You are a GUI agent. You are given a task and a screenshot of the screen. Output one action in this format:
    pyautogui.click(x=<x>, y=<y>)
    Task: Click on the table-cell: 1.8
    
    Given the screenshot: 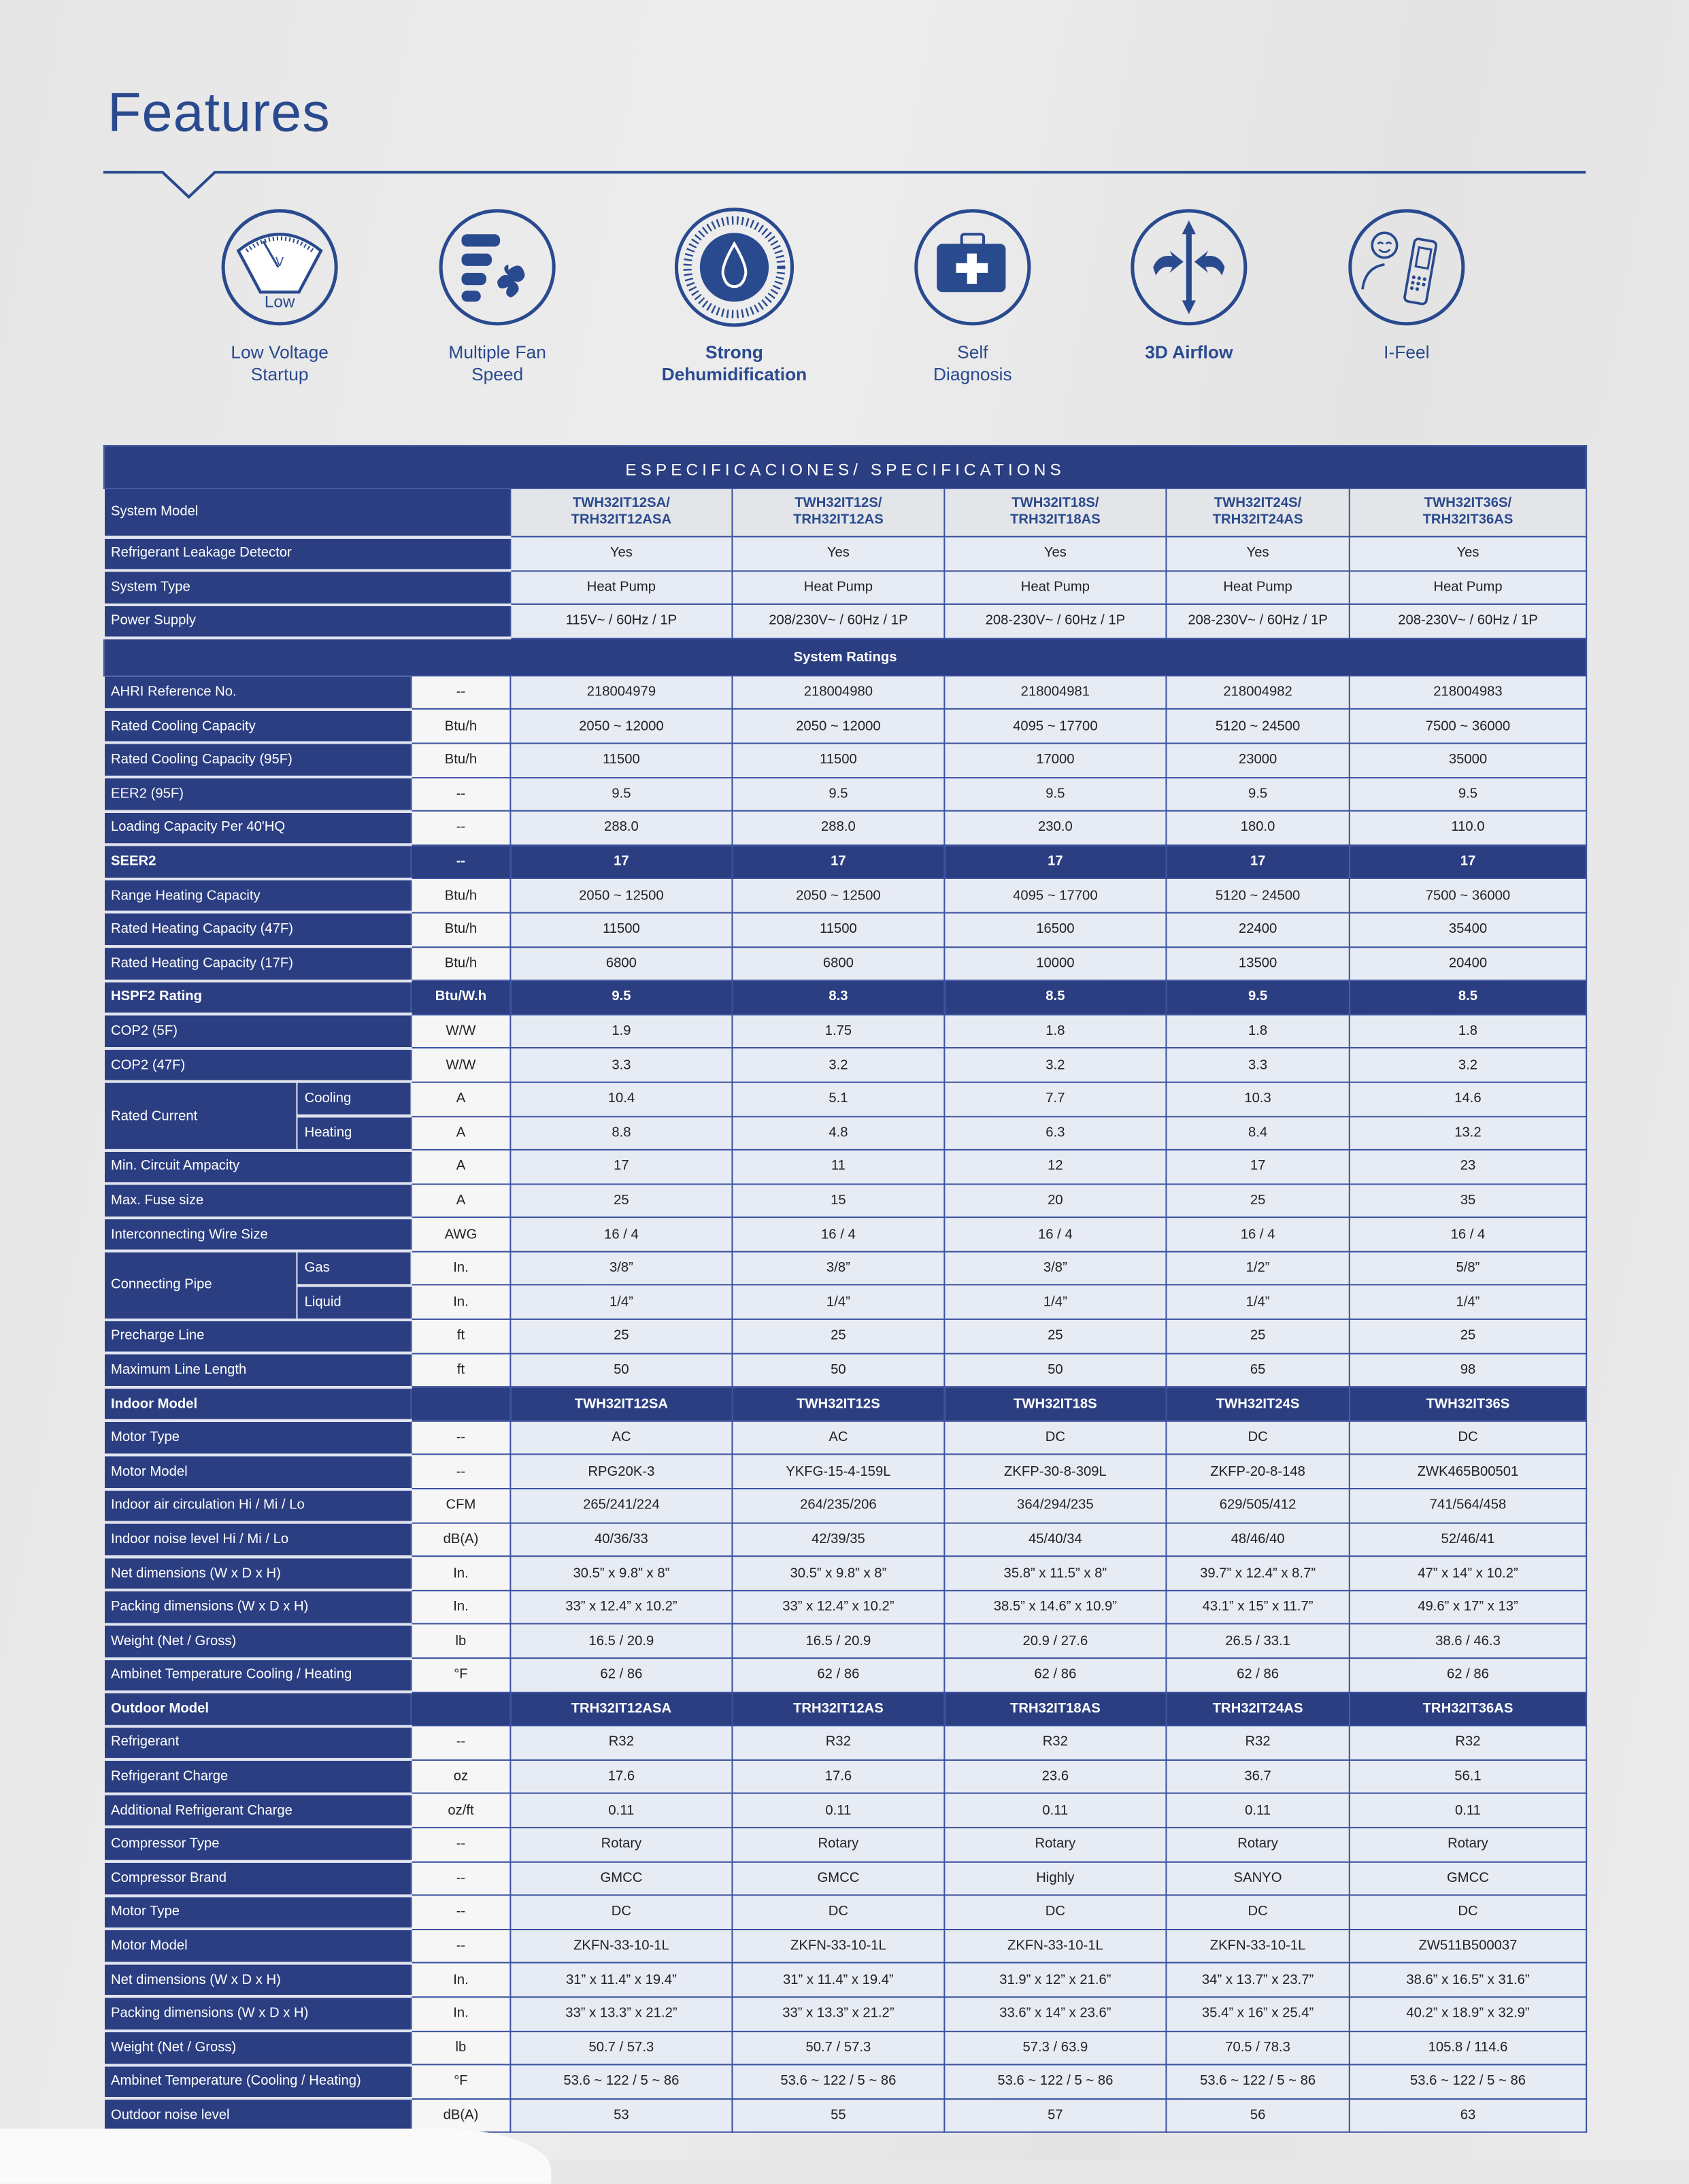 What is the action you would take?
    pyautogui.click(x=1468, y=1031)
    